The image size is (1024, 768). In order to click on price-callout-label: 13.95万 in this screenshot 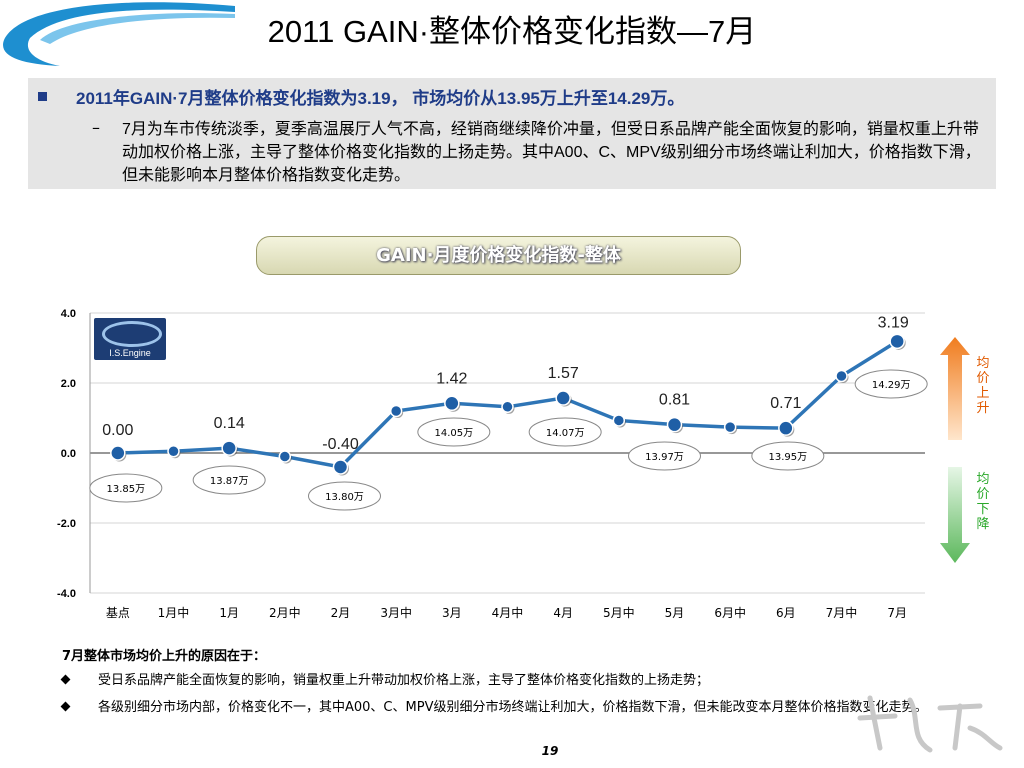, I will do `click(788, 457)`.